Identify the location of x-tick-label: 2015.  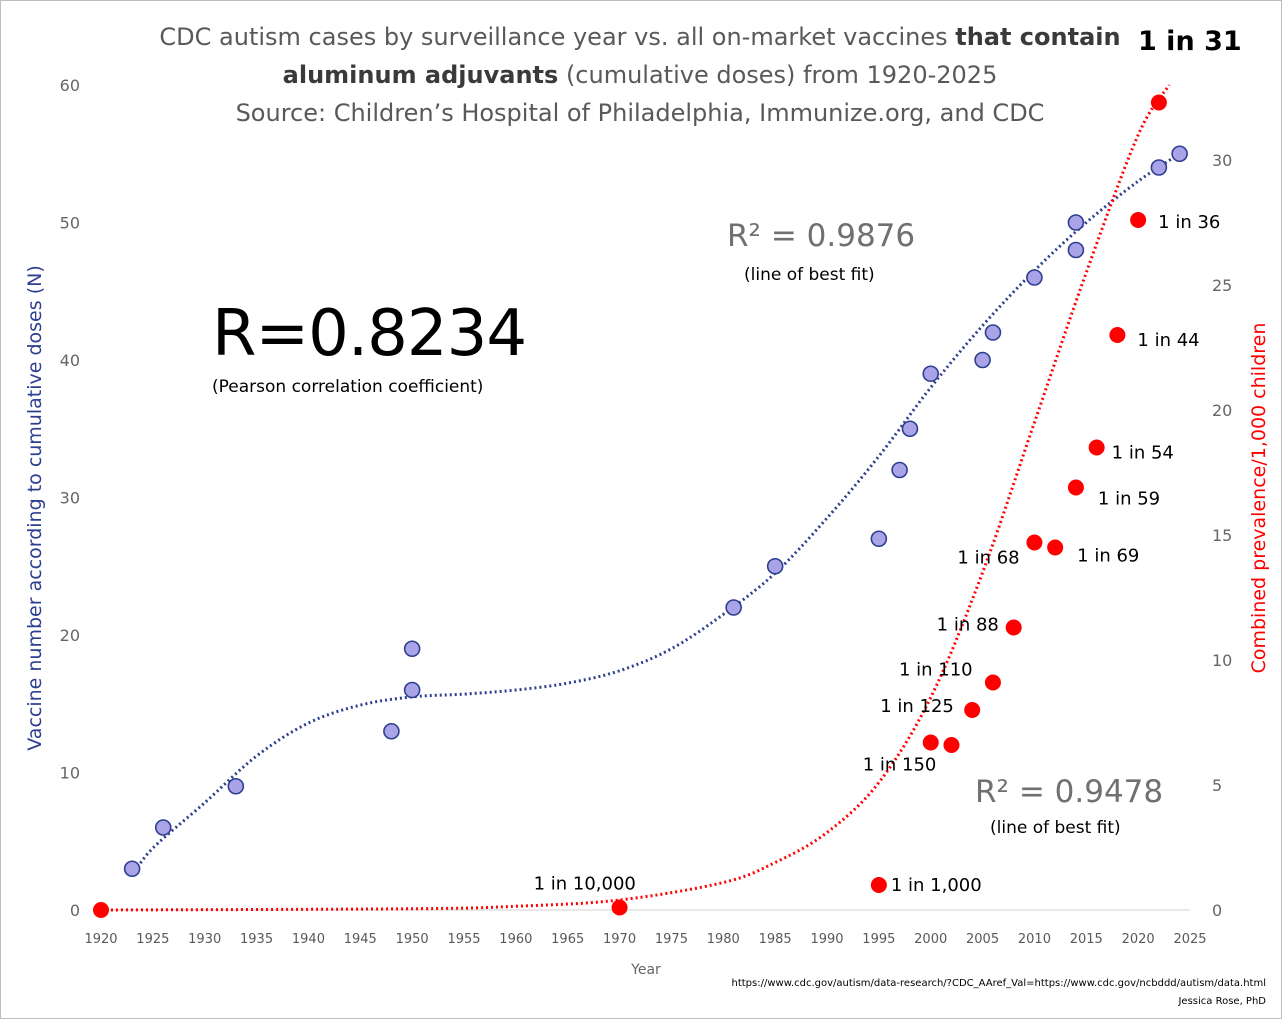
(1086, 939).